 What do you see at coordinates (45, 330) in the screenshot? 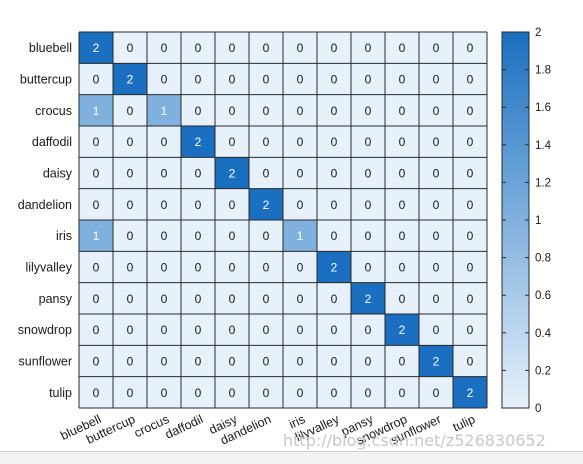
I see `row-tick-label: snowdrop` at bounding box center [45, 330].